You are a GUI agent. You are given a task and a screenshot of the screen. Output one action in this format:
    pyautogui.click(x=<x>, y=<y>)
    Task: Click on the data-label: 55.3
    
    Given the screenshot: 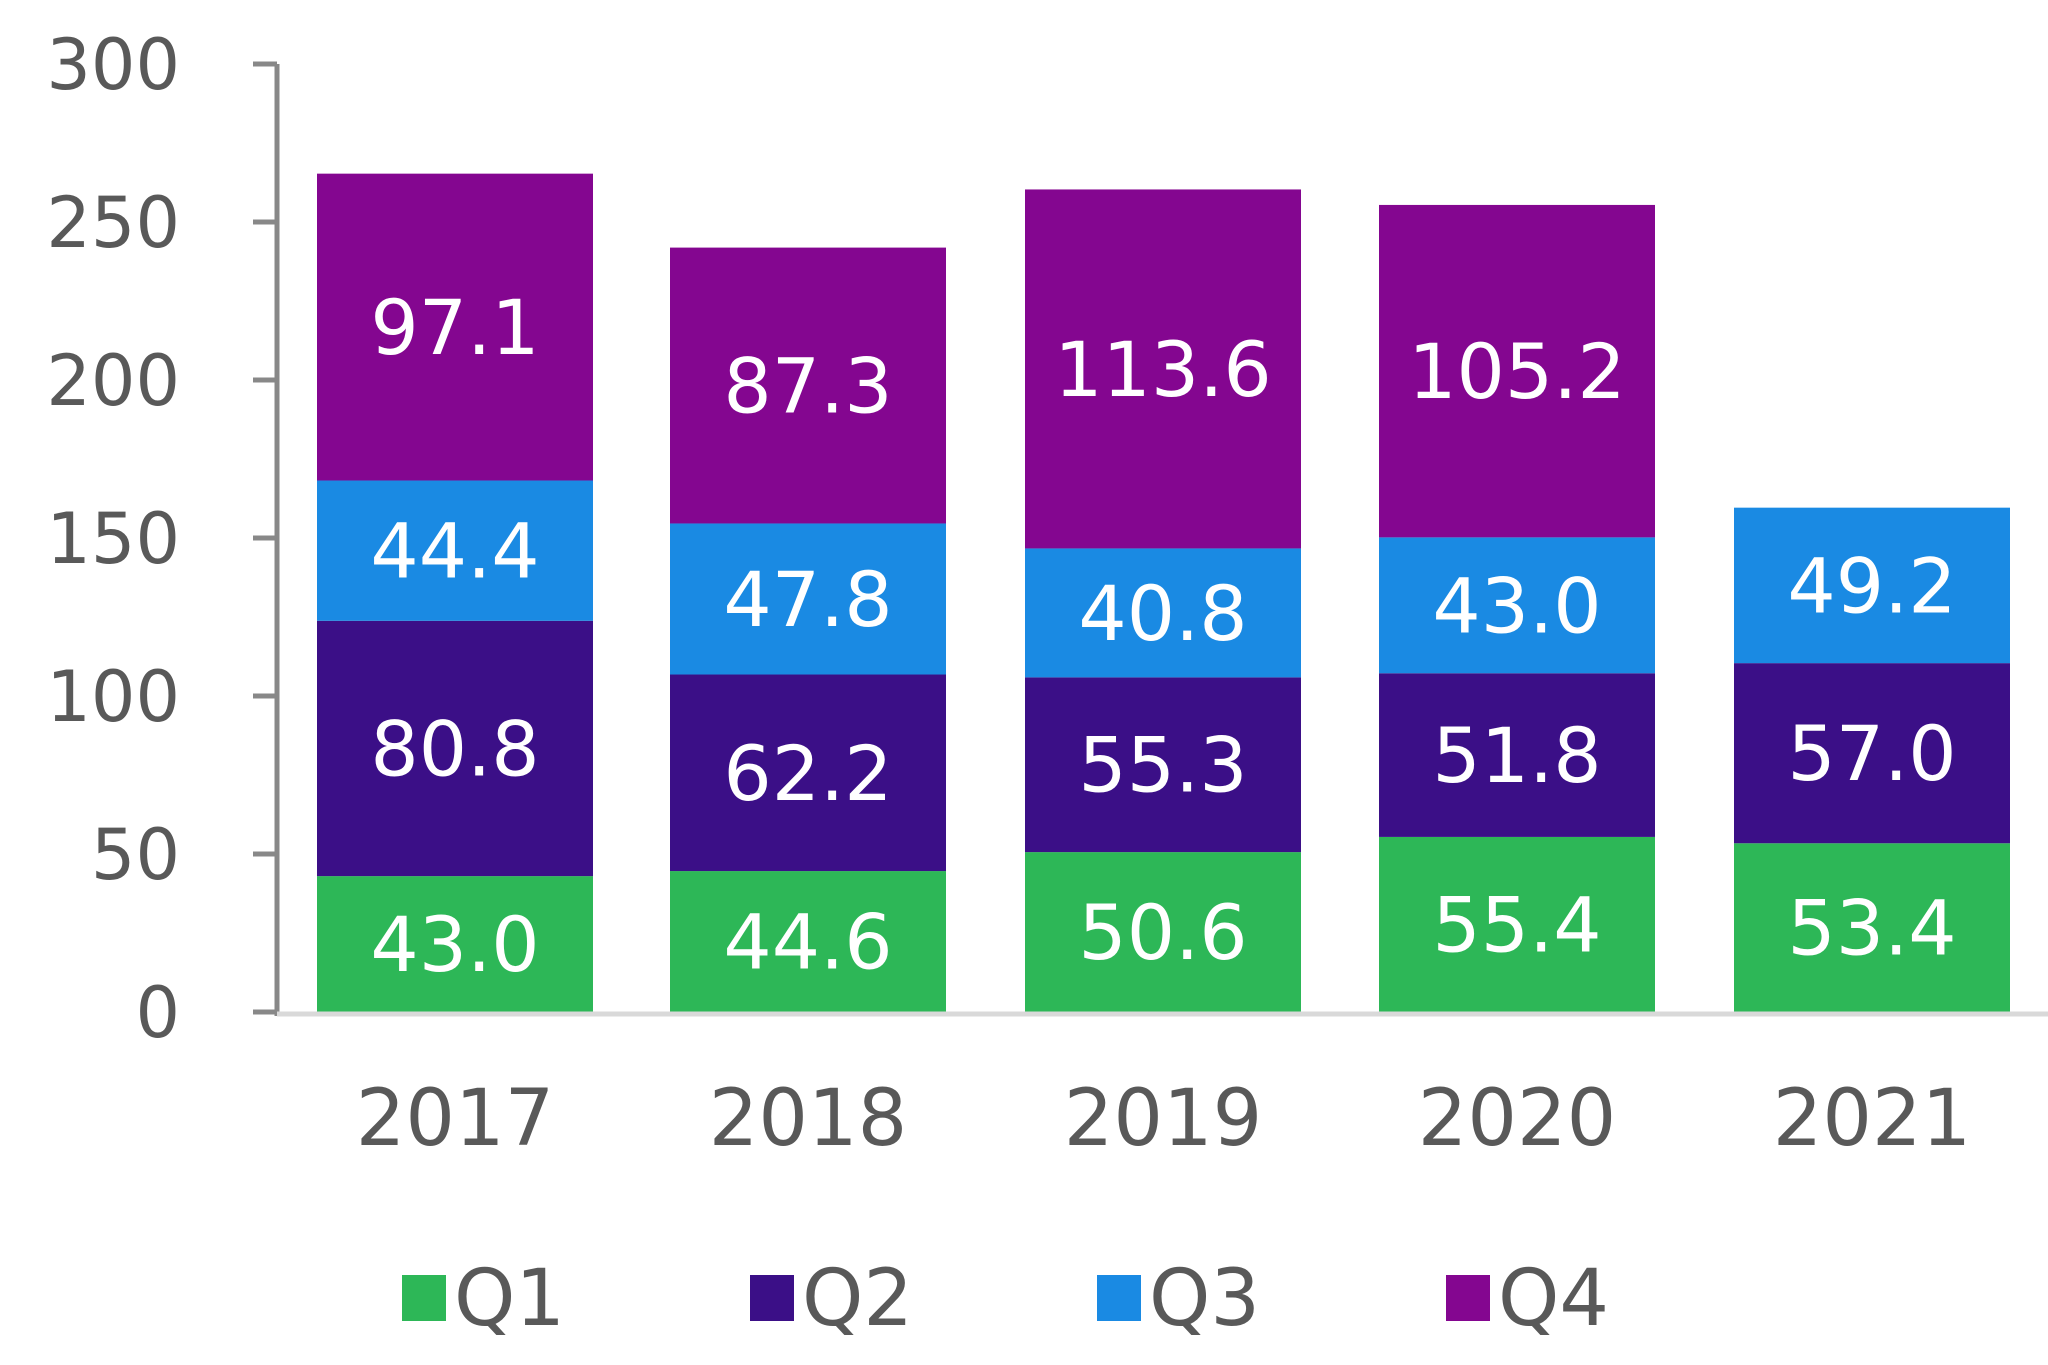 What is the action you would take?
    pyautogui.click(x=1162, y=765)
    